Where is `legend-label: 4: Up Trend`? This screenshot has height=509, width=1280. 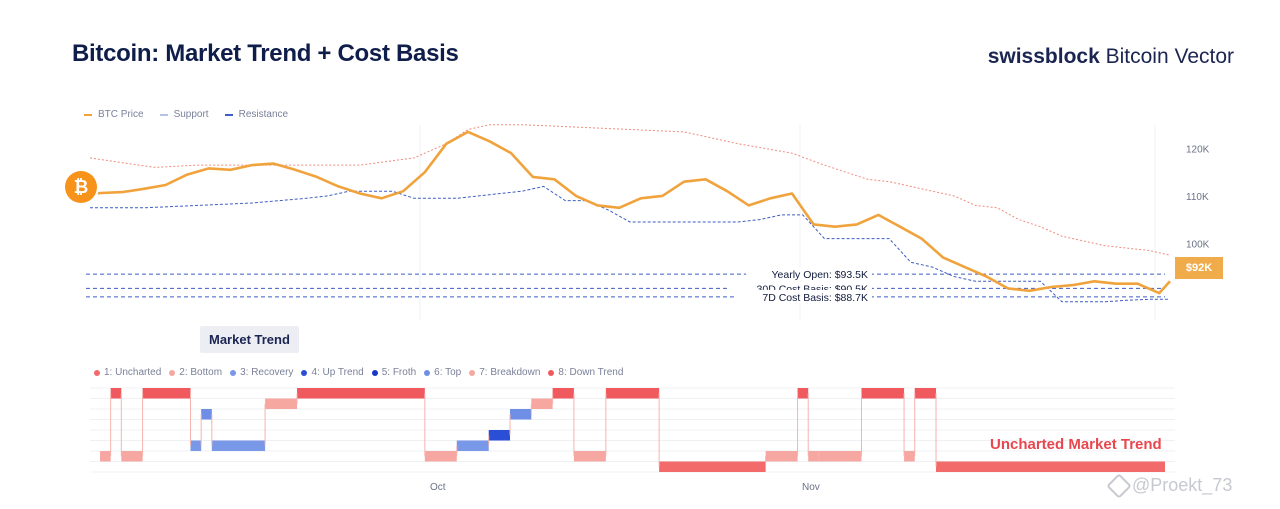
legend-label: 4: Up Trend is located at coordinates (337, 372).